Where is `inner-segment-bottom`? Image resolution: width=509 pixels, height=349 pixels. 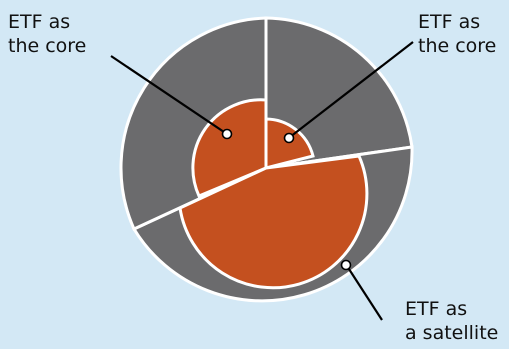
inner-segment-bottom is located at coordinates (273, 222).